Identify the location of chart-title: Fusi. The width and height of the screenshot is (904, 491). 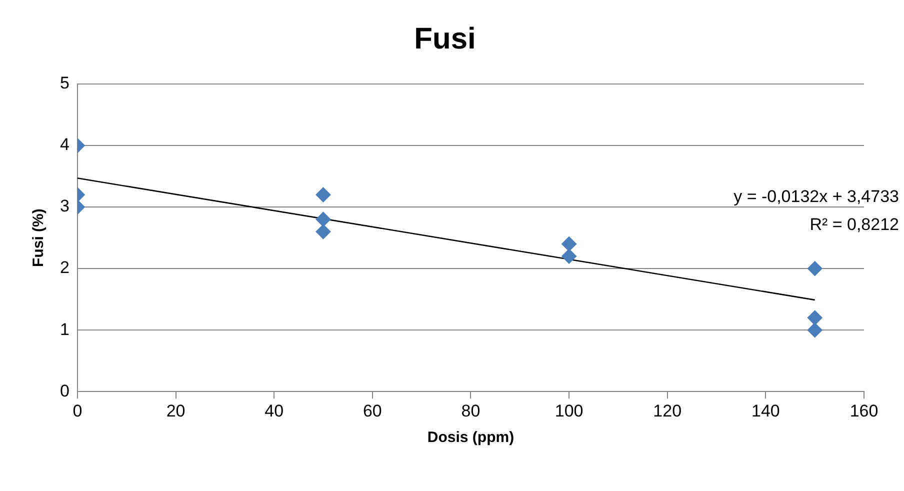
(445, 39).